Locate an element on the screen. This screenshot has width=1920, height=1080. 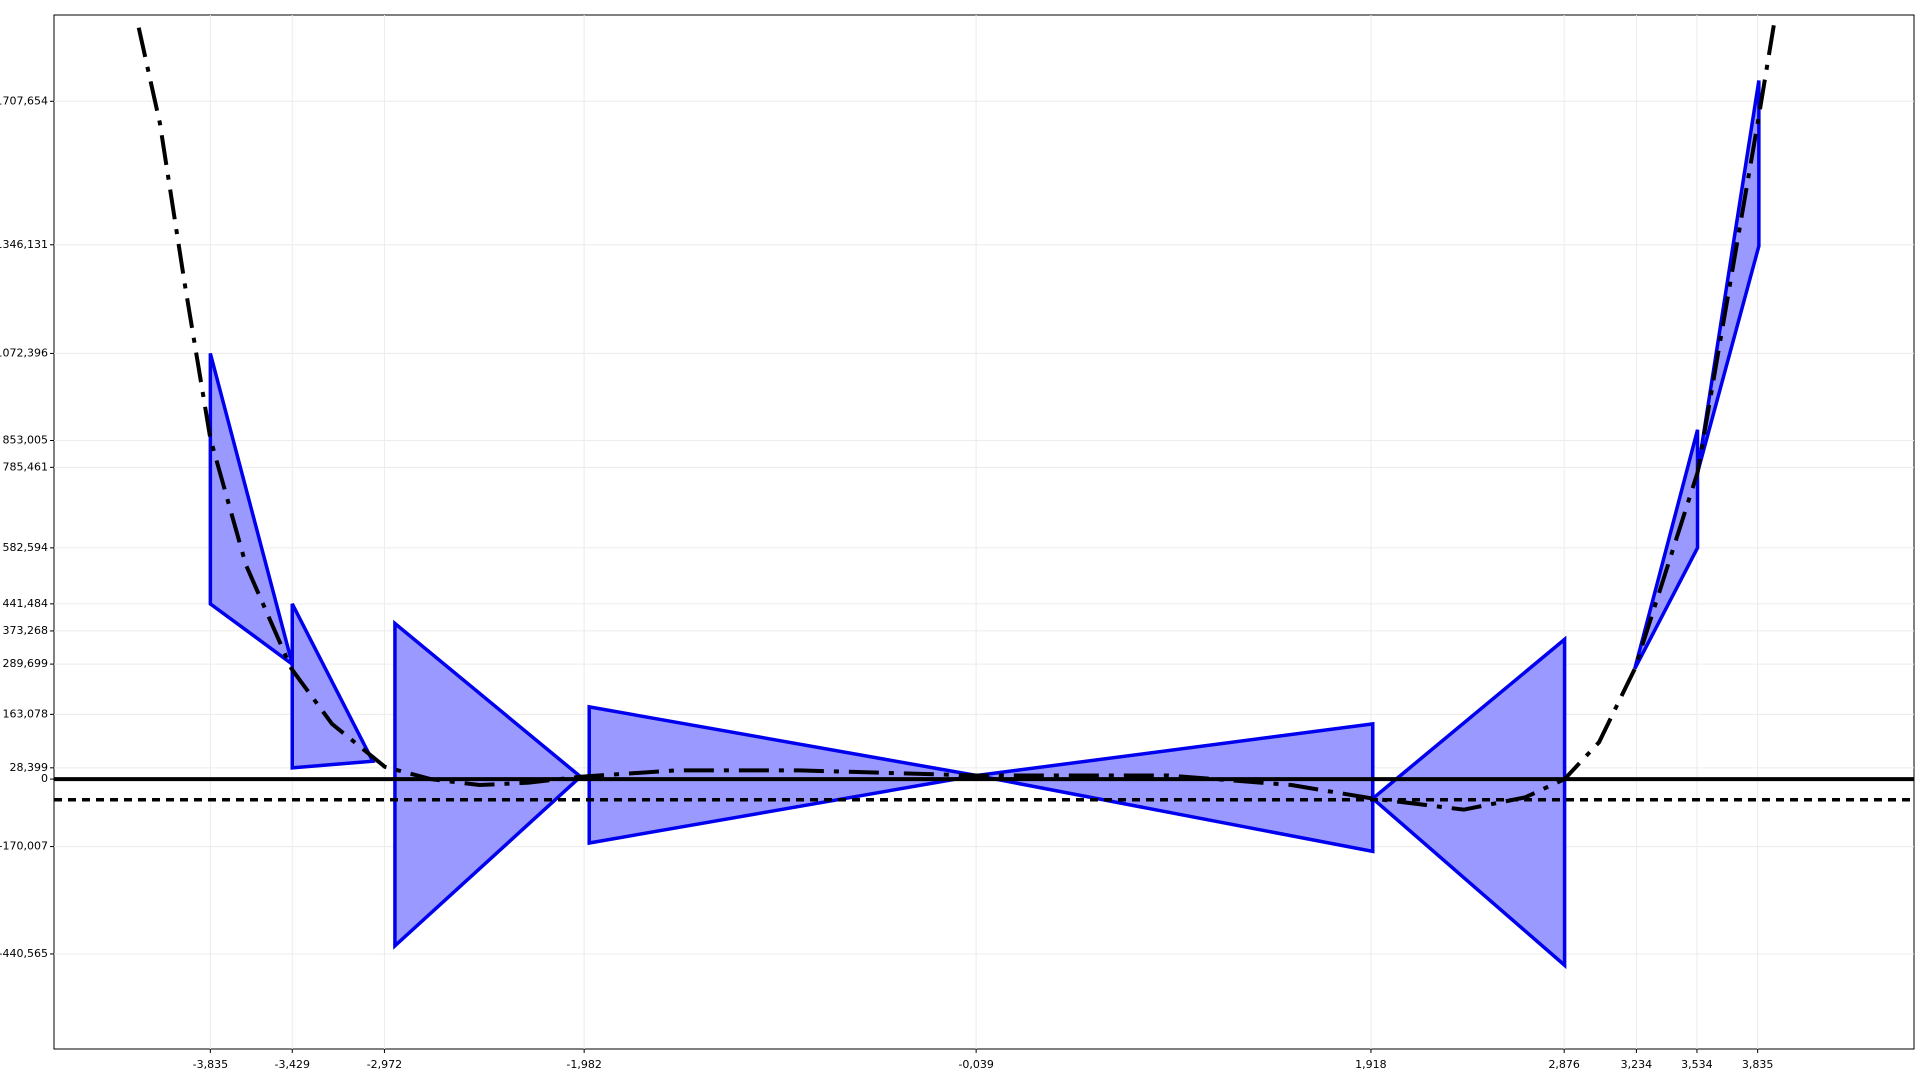
x-tick-label: -3,429 is located at coordinates (292, 1064).